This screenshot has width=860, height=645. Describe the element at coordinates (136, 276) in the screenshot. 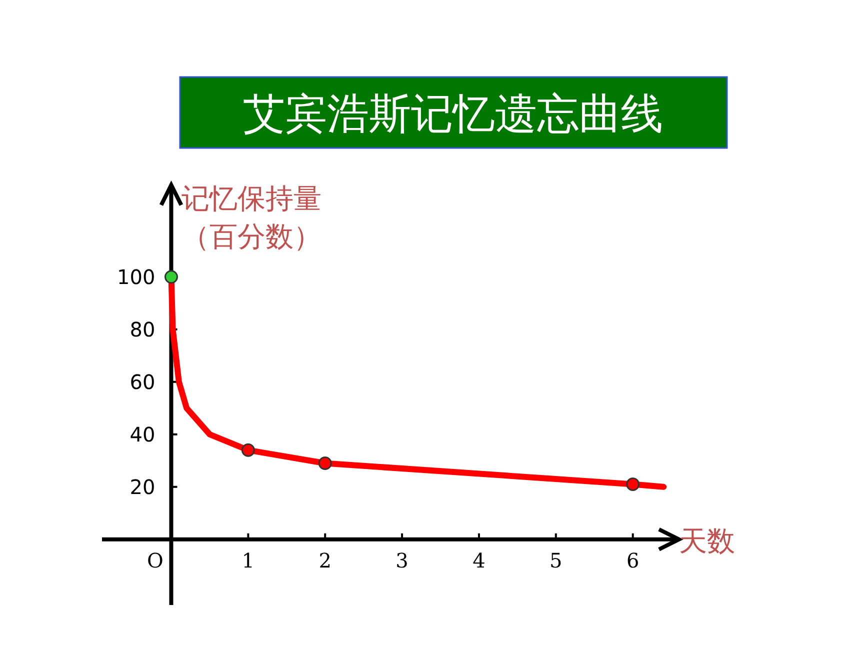

I see `y-tick-label: 100` at that location.